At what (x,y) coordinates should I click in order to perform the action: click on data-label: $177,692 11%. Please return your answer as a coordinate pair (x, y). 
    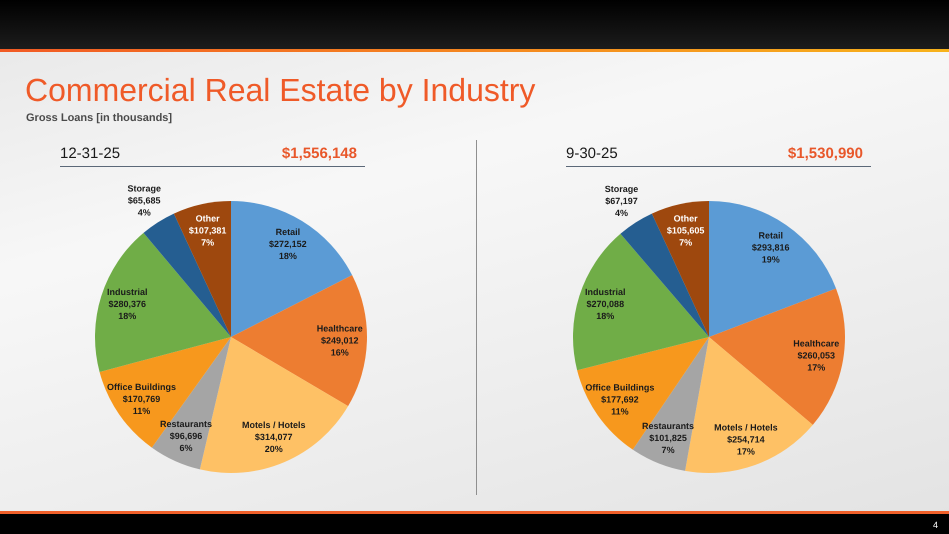
    Looking at the image, I should click on (620, 405).